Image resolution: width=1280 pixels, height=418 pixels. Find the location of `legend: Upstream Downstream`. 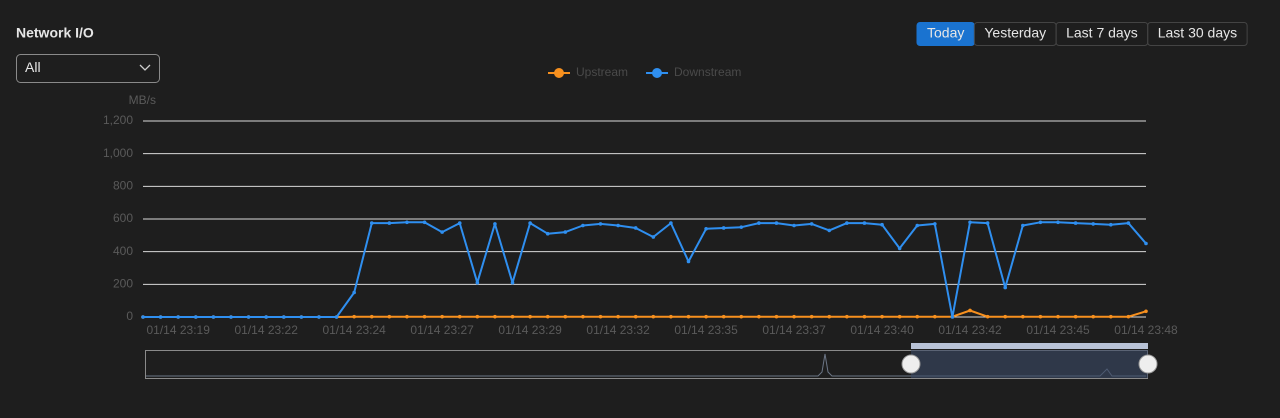

legend: Upstream Downstream is located at coordinates (644, 72).